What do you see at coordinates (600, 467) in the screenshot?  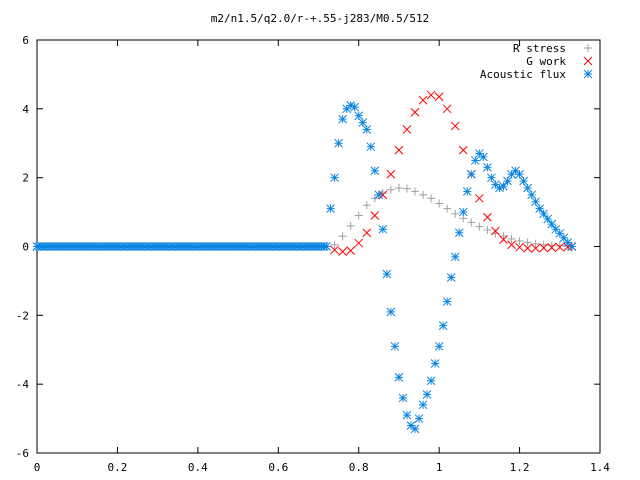 I see `x-tick-label: 1.4` at bounding box center [600, 467].